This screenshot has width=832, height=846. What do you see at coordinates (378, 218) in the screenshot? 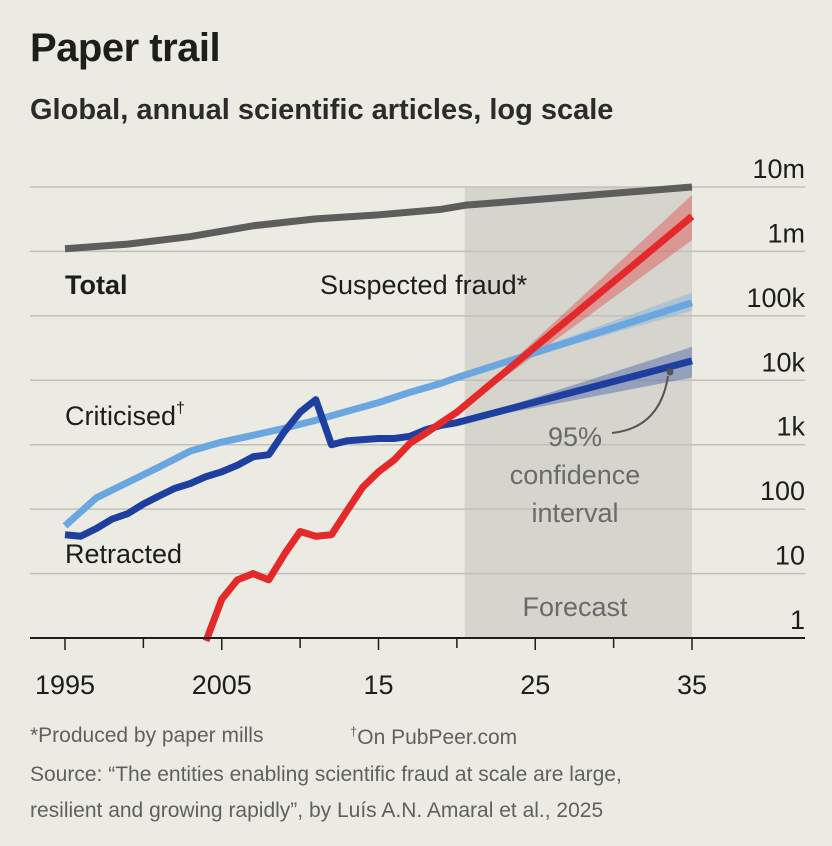
I see `series-line-total` at bounding box center [378, 218].